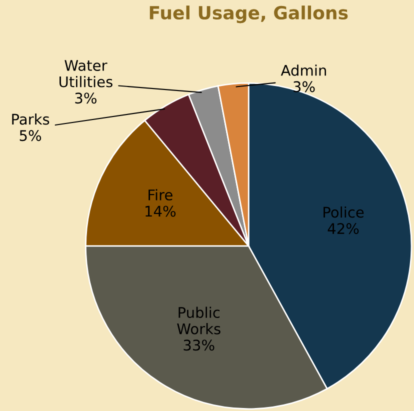 This screenshot has height=411, width=414. Describe the element at coordinates (161, 211) in the screenshot. I see `data-label: 14%` at that location.